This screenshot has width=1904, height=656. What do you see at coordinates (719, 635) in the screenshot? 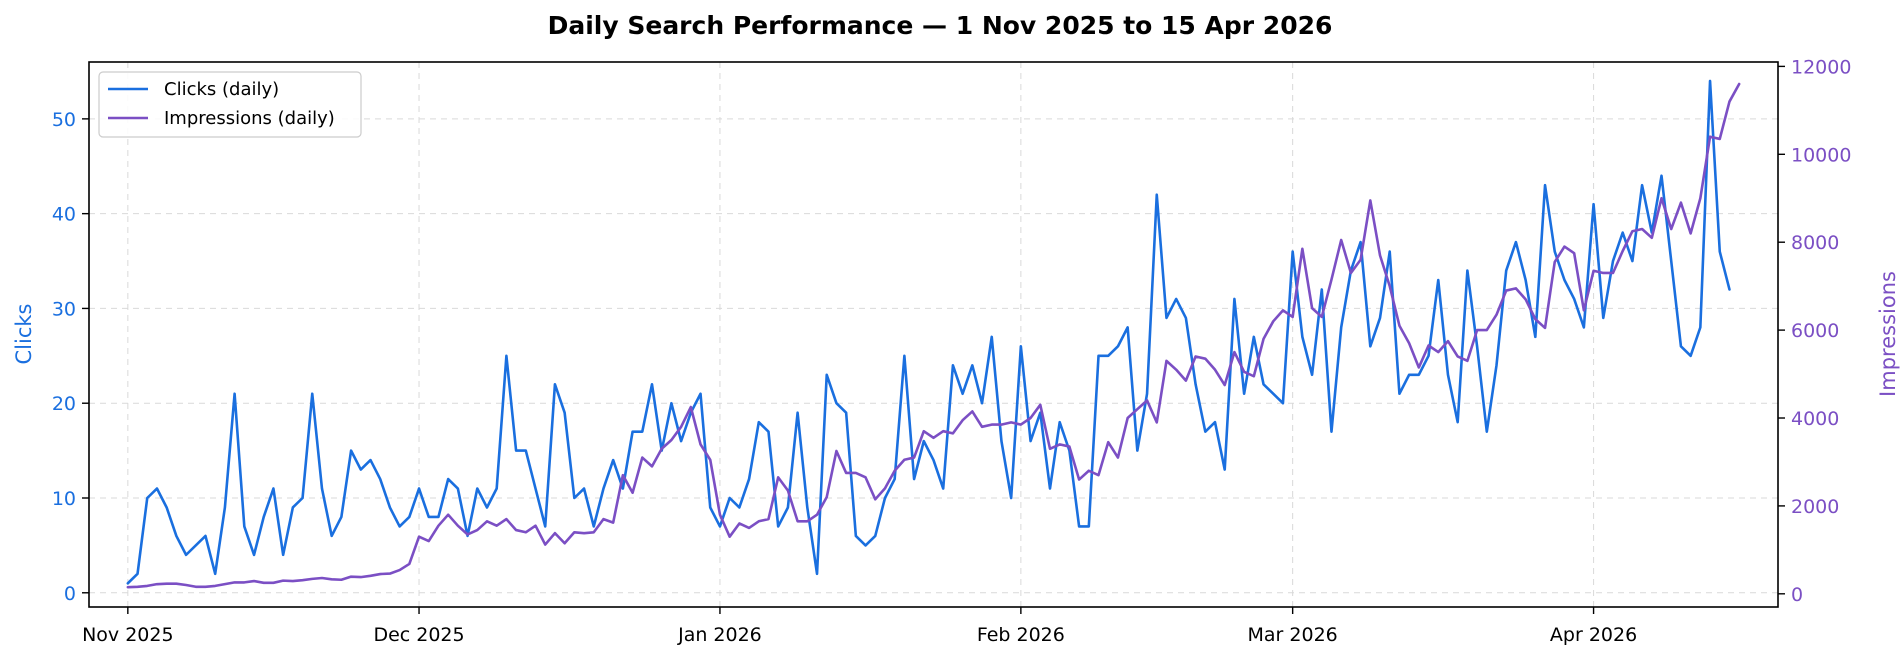
I see `x-tick-label-2: Jan 2026` at bounding box center [719, 635].